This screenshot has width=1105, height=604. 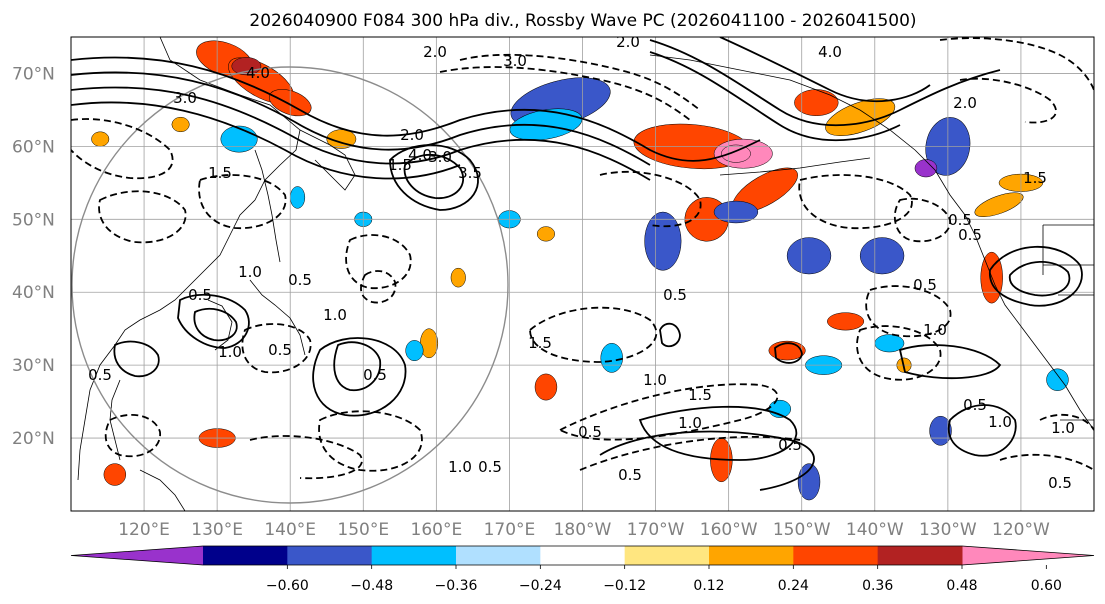 I want to click on colorbar-outline, so click(x=582, y=555).